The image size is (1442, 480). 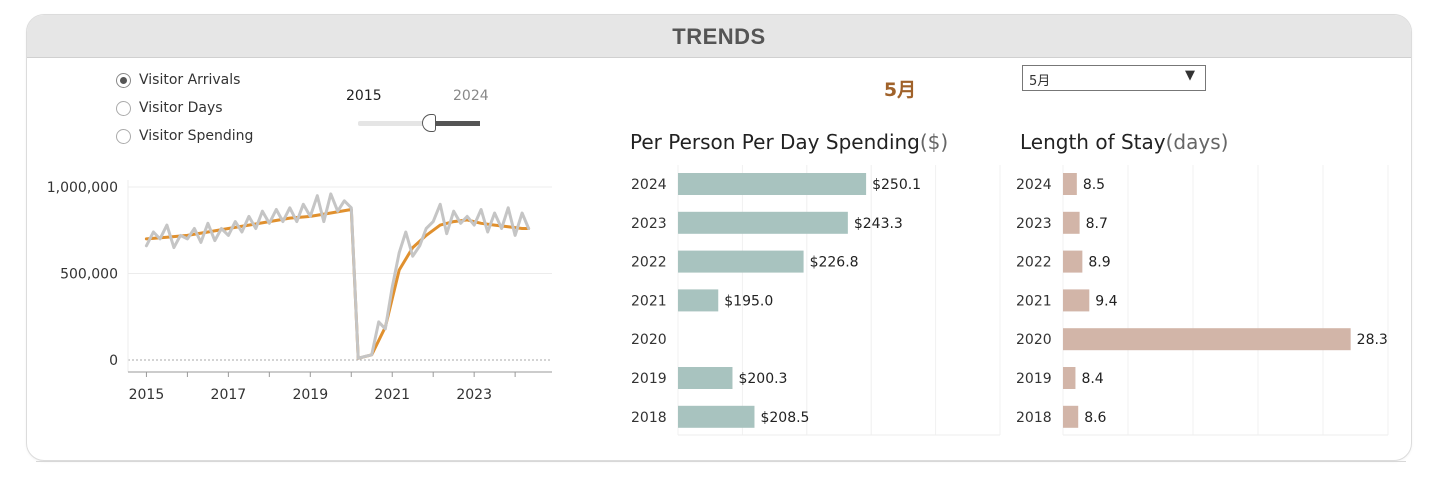 What do you see at coordinates (1095, 418) in the screenshot?
I see `stay-value-label: 8.6` at bounding box center [1095, 418].